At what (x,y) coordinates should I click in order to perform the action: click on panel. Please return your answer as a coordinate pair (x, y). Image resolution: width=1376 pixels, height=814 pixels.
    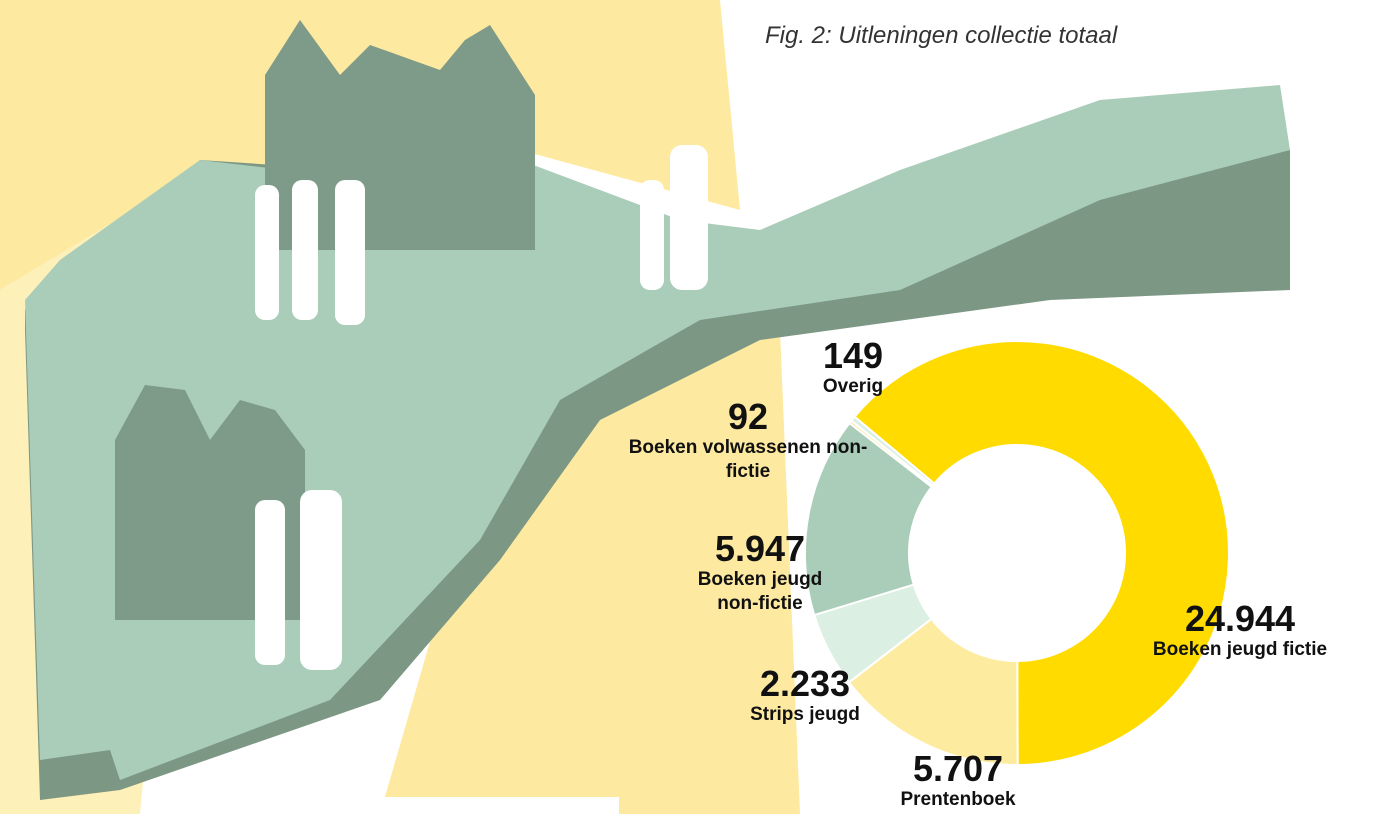
    Looking at the image, I should click on (418, 805).